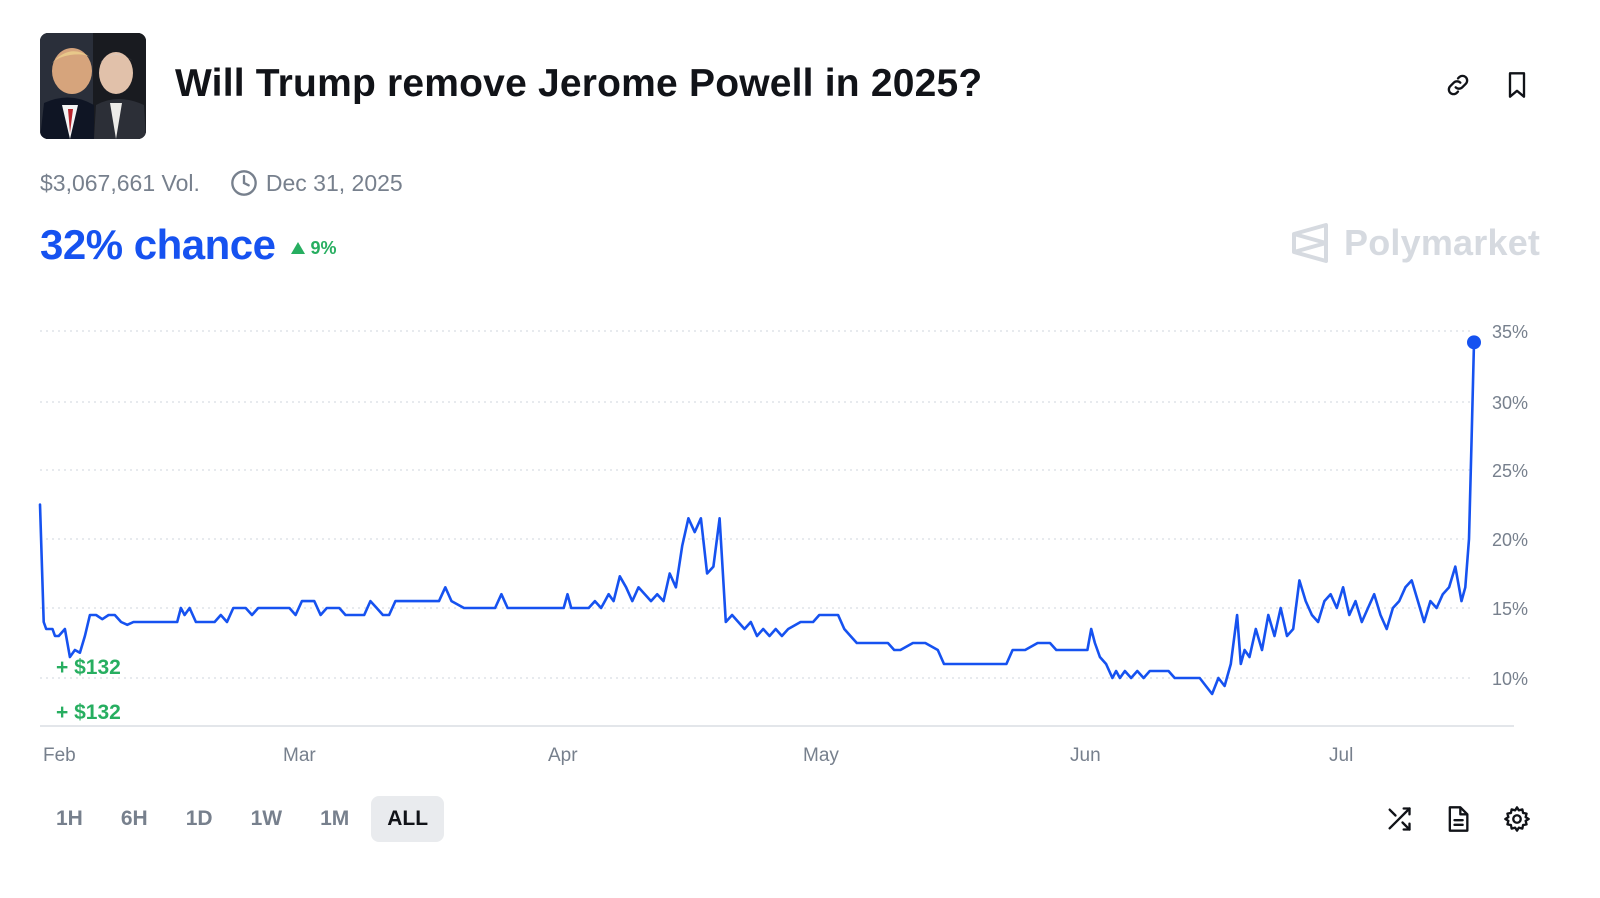  What do you see at coordinates (1510, 540) in the screenshot?
I see `y-tick-label: 20%` at bounding box center [1510, 540].